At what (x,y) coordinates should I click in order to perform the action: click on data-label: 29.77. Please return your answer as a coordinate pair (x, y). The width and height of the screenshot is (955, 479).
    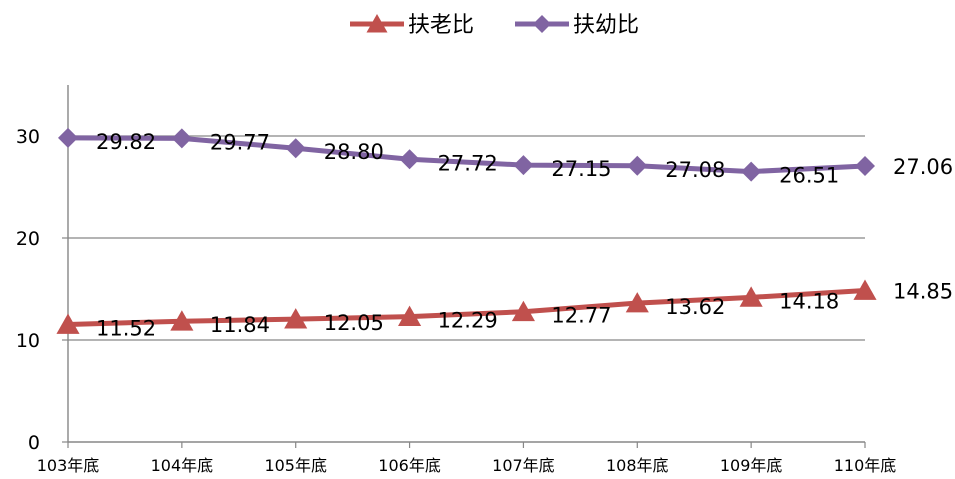
    Looking at the image, I should click on (240, 142).